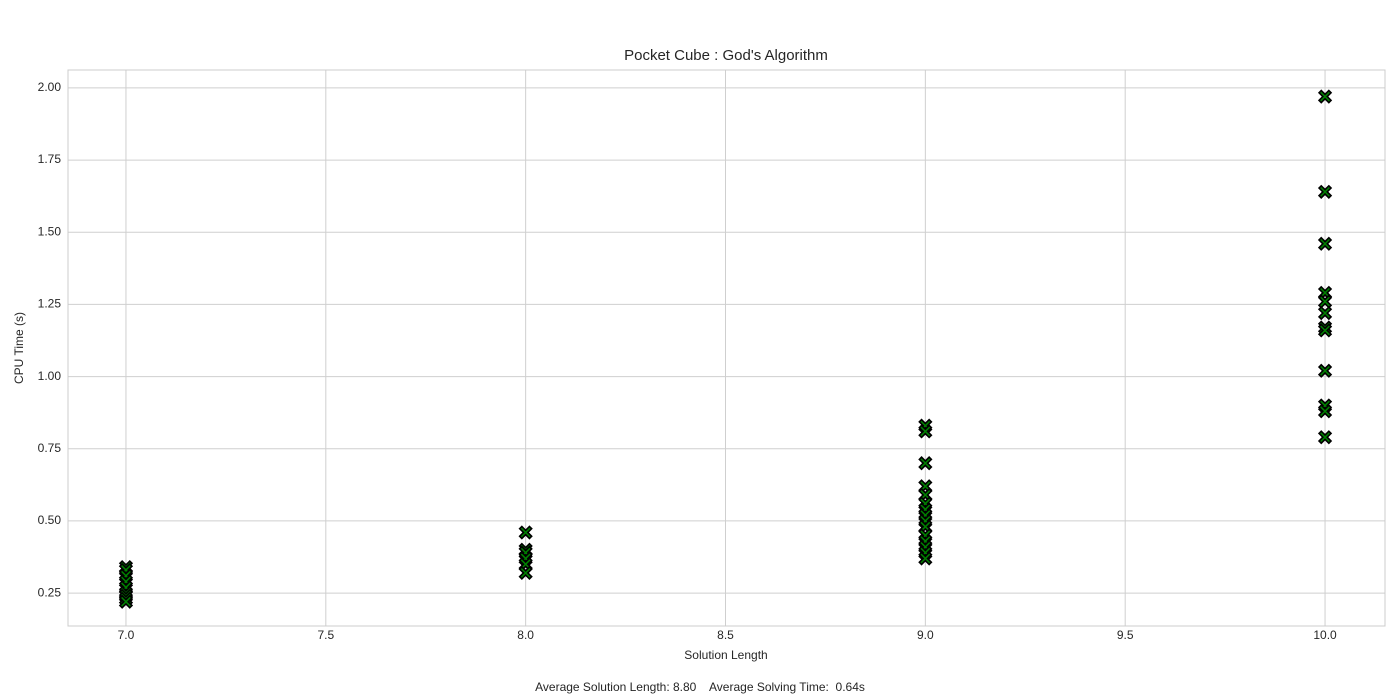 Image resolution: width=1400 pixels, height=700 pixels. What do you see at coordinates (50, 231) in the screenshot?
I see `y-tick-label: 1.50` at bounding box center [50, 231].